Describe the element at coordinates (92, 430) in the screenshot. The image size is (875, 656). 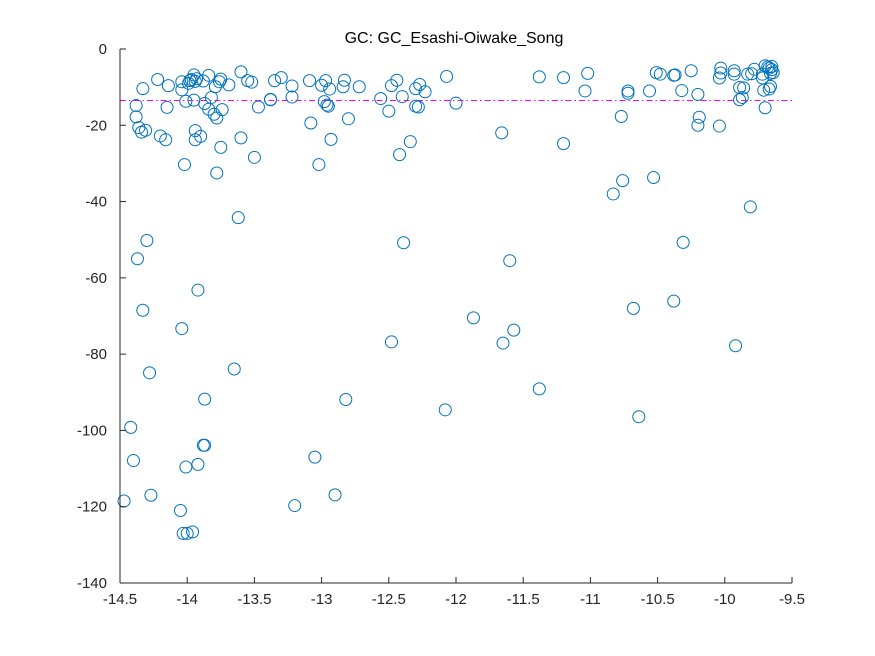
I see `y-tick-label: -100` at that location.